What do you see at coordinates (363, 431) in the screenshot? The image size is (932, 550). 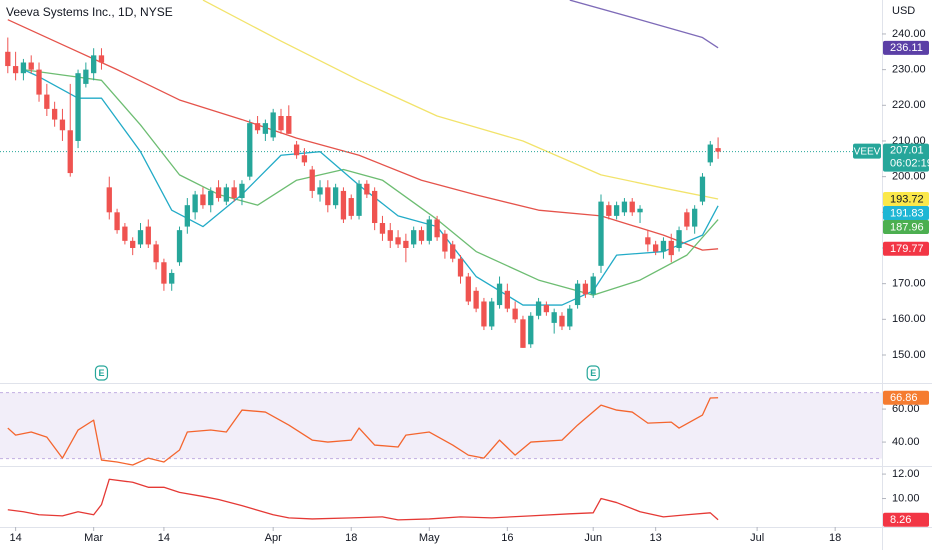 I see `indicator-line` at bounding box center [363, 431].